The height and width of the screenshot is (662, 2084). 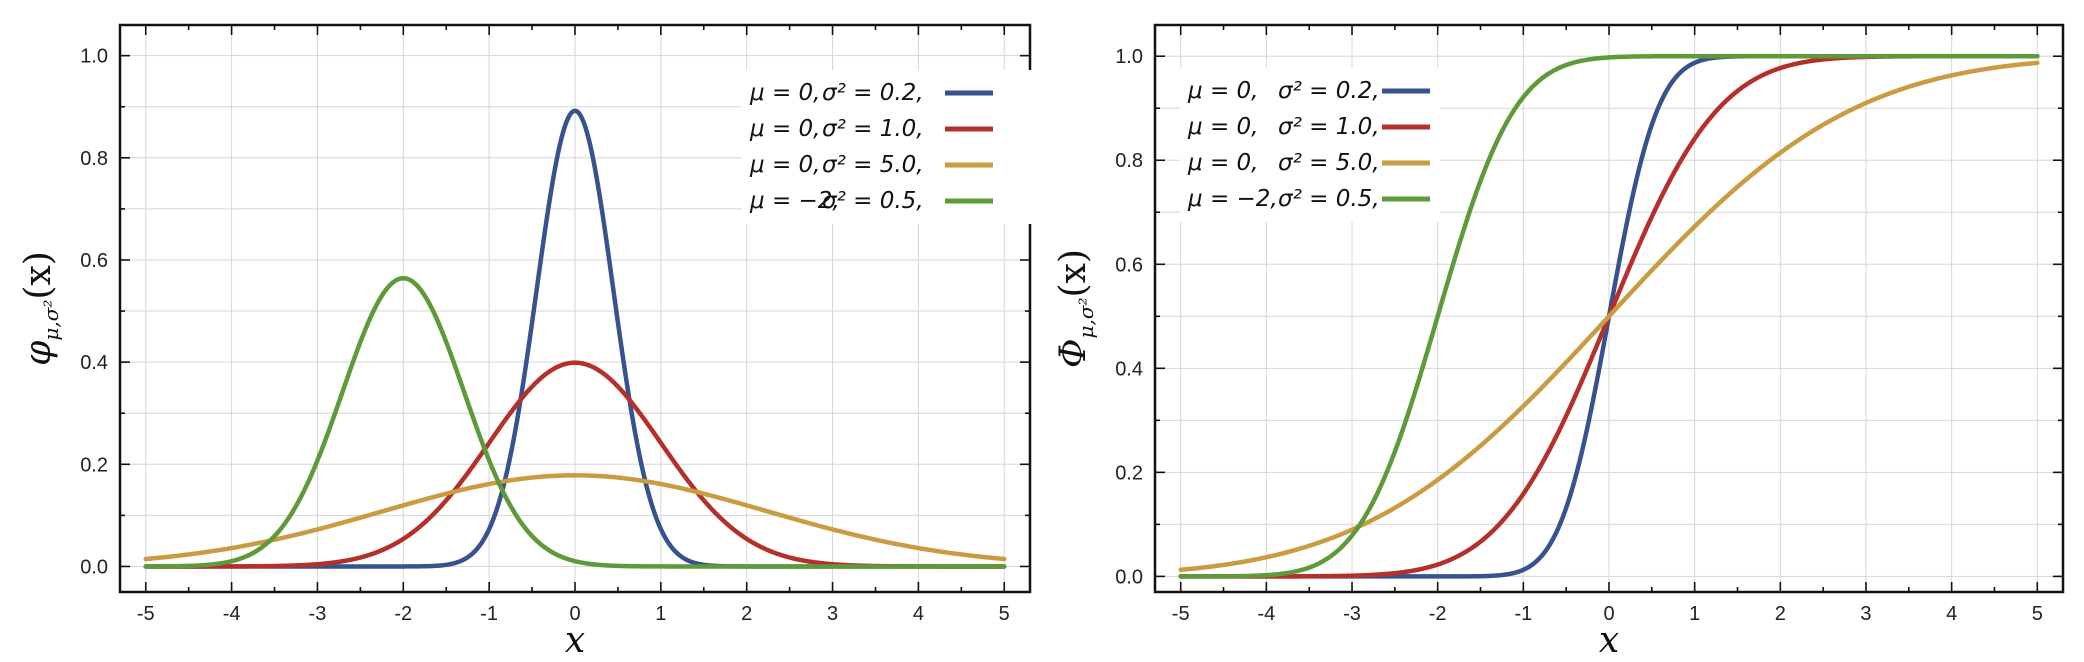 I want to click on y-axis-label-main: φ, so click(x=38, y=353).